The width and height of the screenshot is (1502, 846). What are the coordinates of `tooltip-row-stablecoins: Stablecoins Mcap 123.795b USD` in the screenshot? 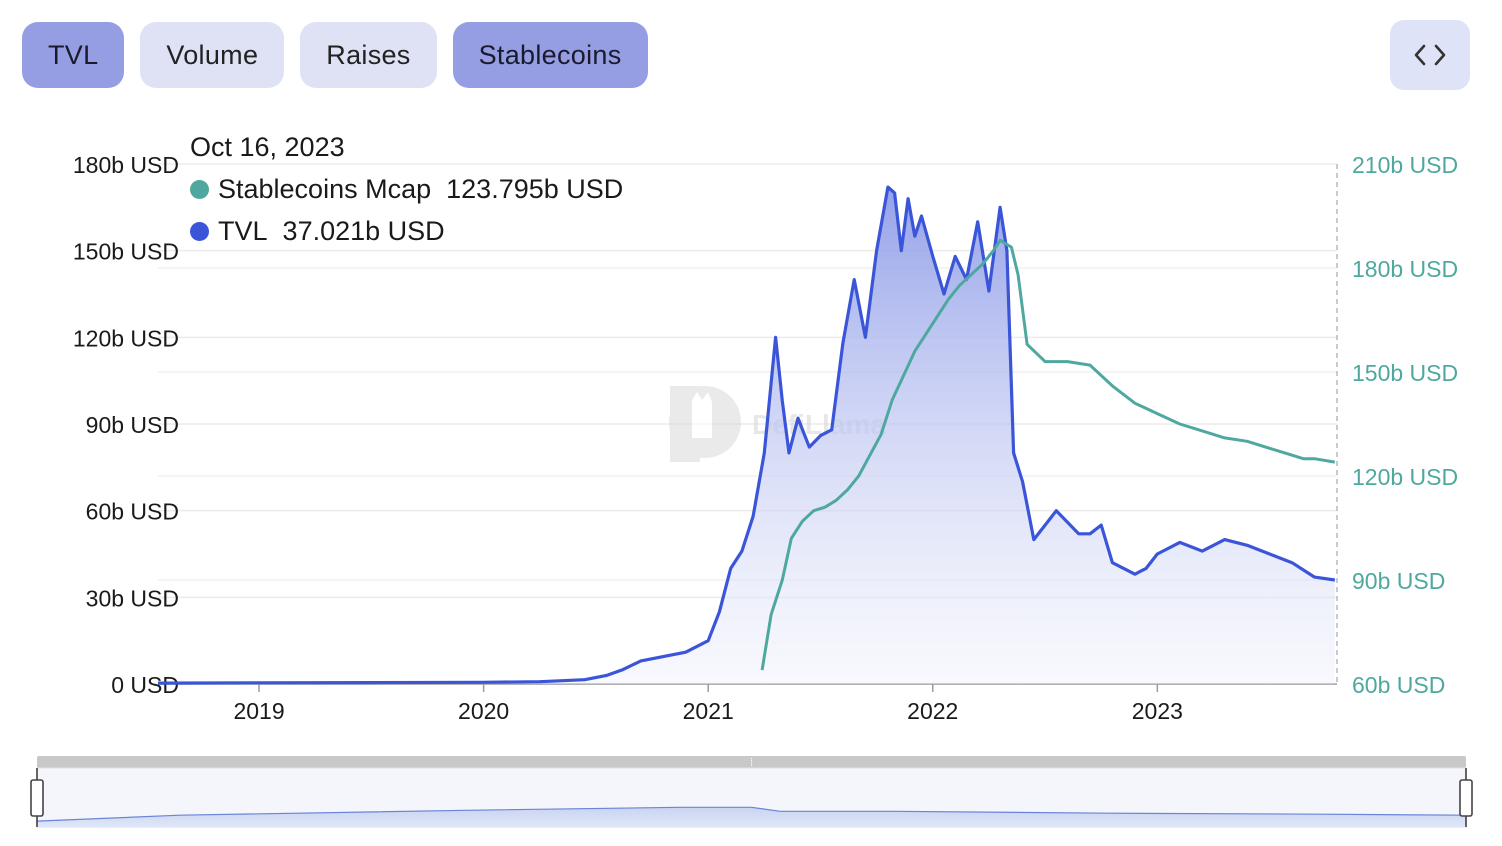 It's located at (406, 189).